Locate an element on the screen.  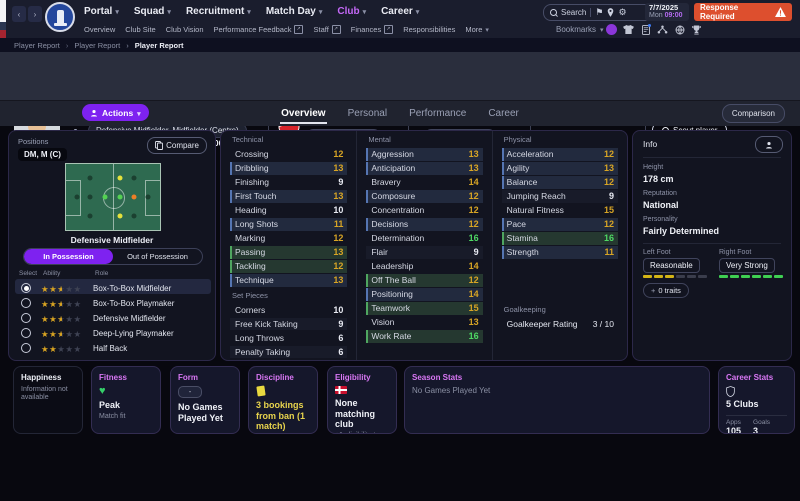
everton-club-crest is located at coordinates (60, 17).